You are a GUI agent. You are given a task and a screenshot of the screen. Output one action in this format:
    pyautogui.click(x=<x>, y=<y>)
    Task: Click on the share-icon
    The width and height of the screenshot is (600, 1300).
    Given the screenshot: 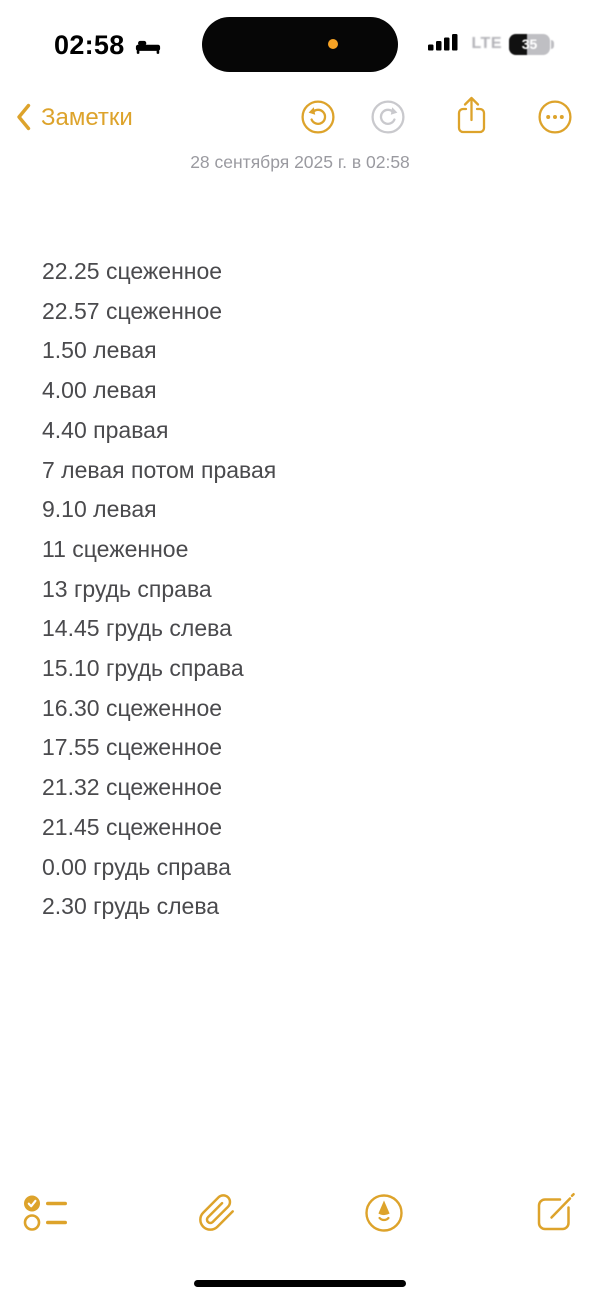 What is the action you would take?
    pyautogui.click(x=471, y=116)
    